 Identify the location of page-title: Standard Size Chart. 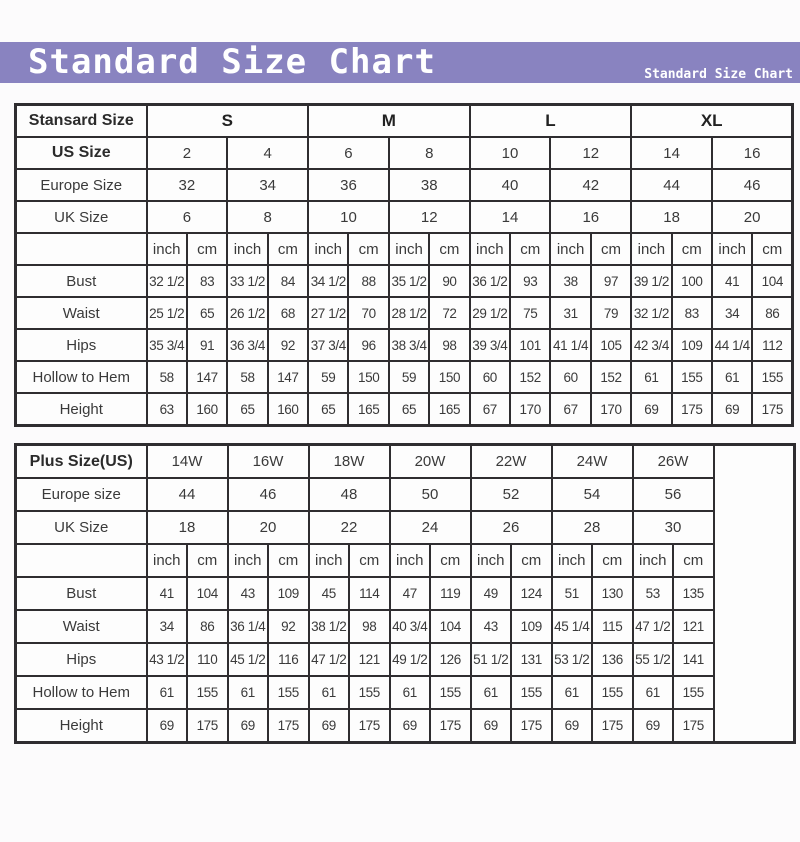
(232, 61).